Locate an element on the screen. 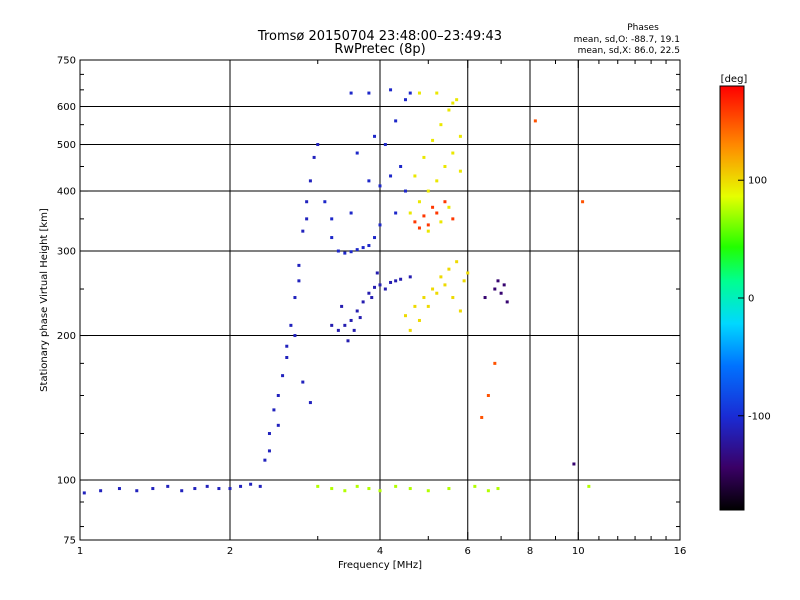  chart-subtitle: RwPretec (8p) is located at coordinates (379, 49).